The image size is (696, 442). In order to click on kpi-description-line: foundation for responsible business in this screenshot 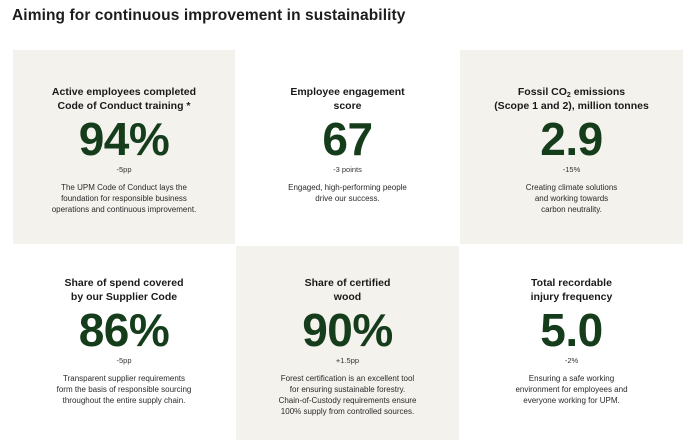, I will do `click(124, 198)`.